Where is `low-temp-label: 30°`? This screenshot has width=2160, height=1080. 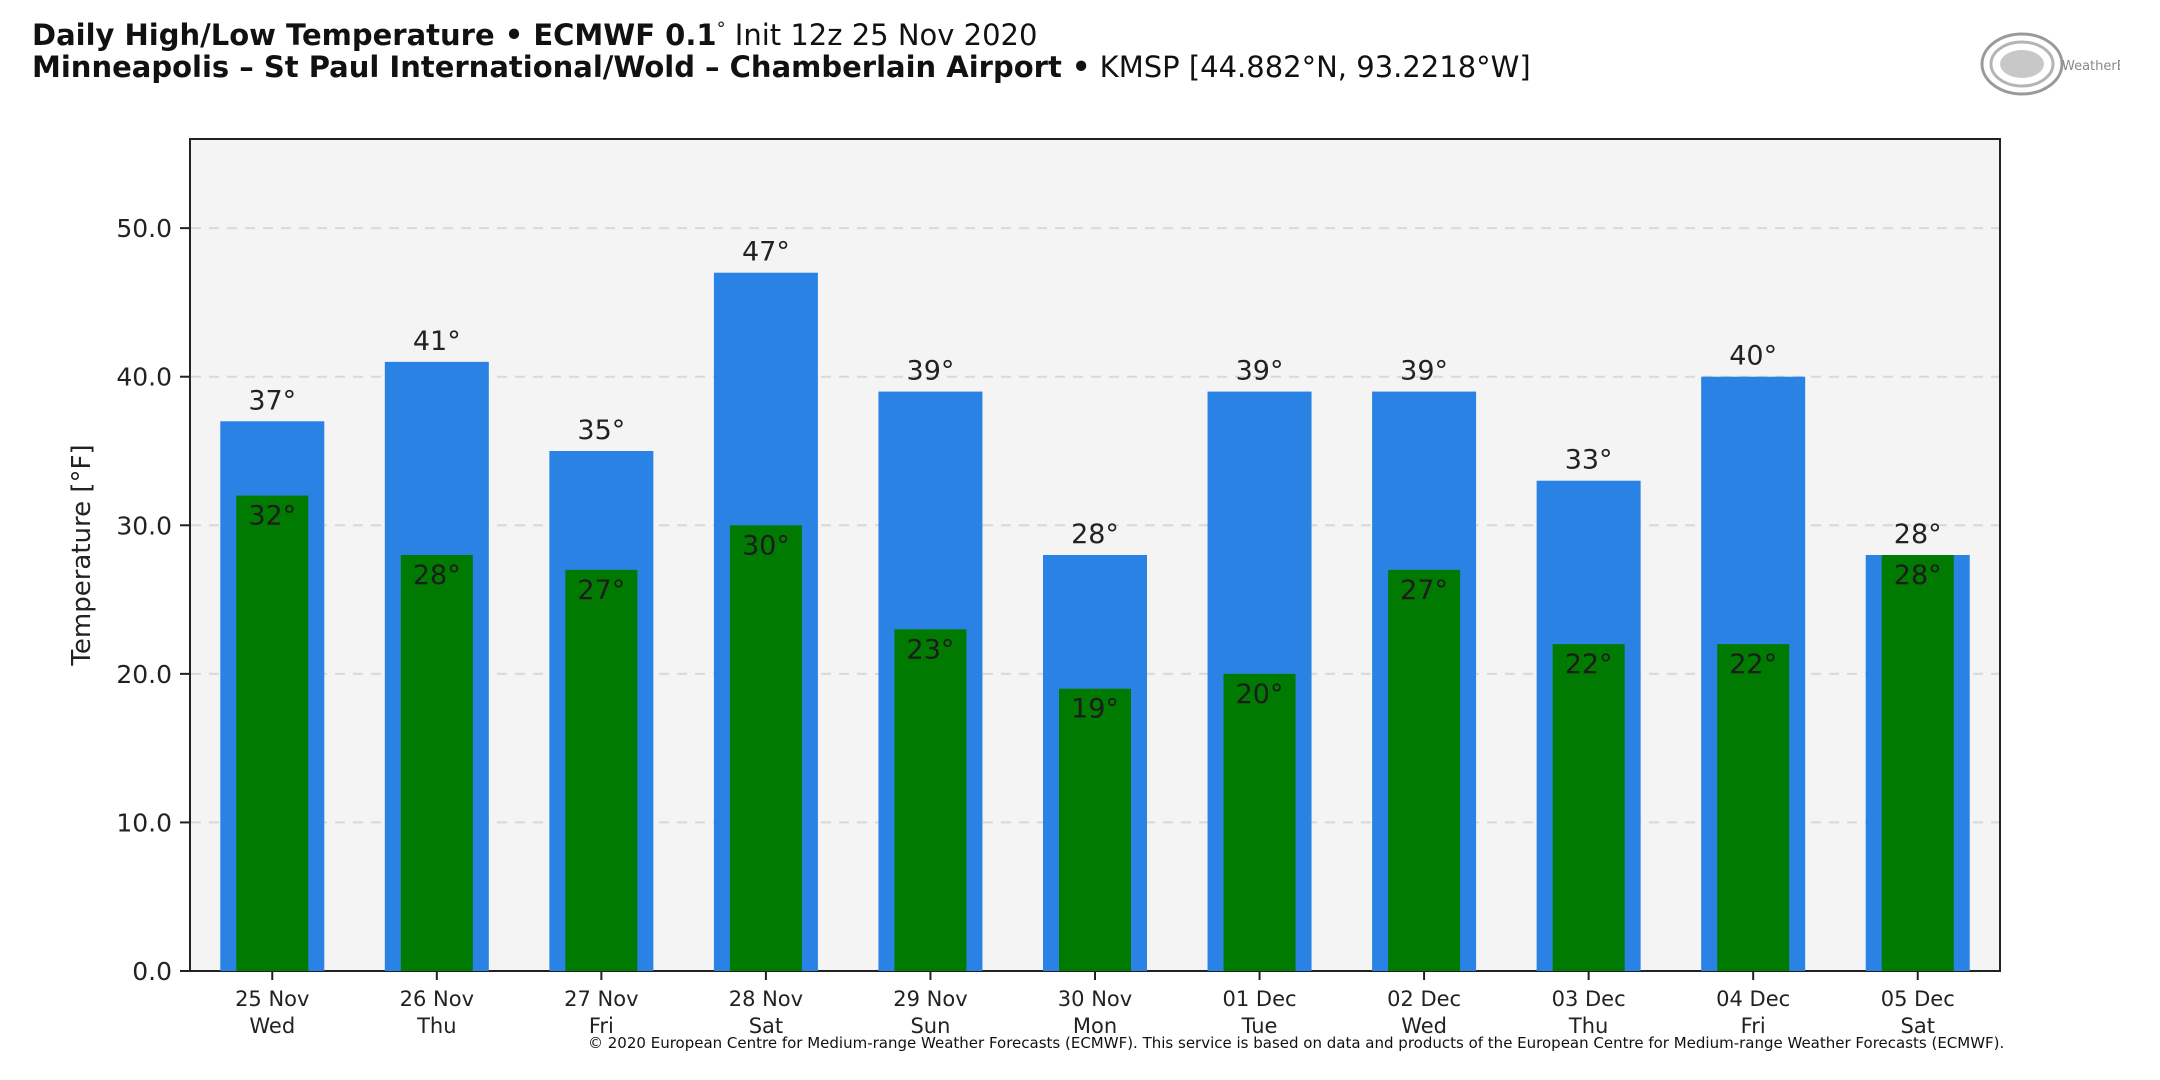 low-temp-label: 30° is located at coordinates (766, 545).